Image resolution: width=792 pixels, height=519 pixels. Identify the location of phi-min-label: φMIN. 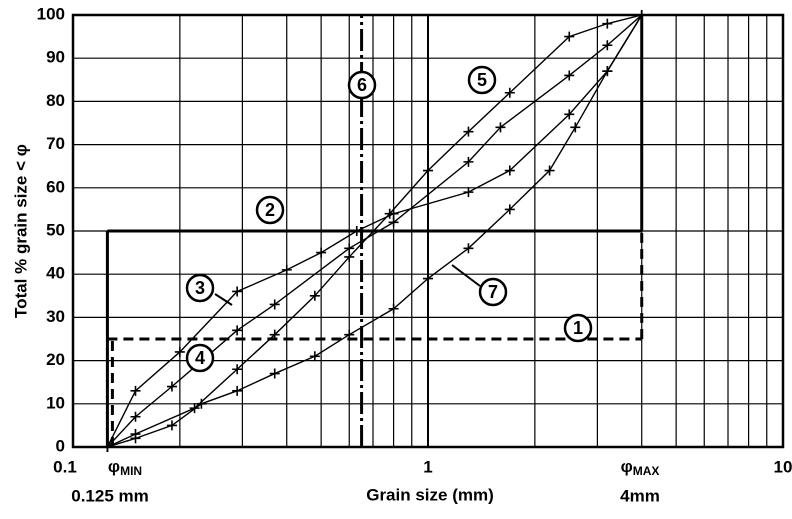
(125, 467).